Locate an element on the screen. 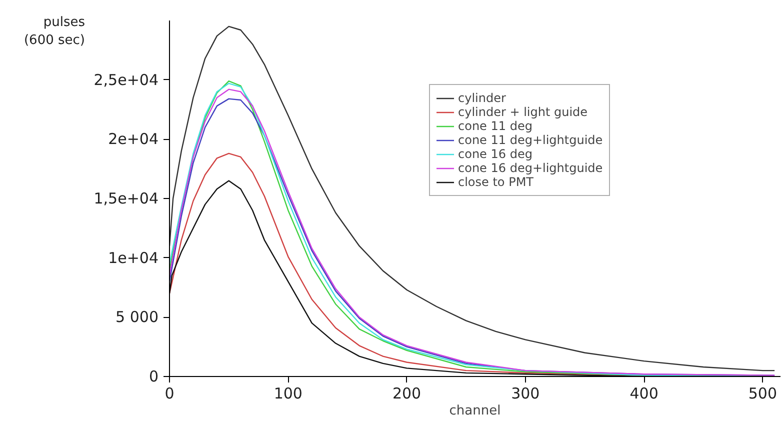  legend-label: cone 16 deg is located at coordinates (495, 154).